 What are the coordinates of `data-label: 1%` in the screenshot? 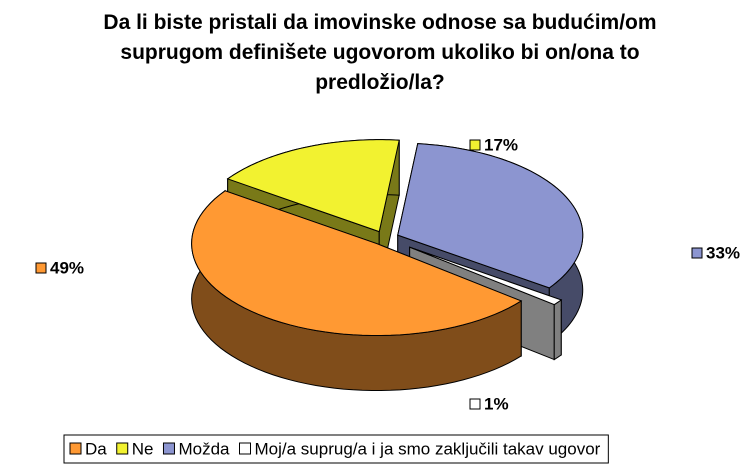 It's located at (496, 403).